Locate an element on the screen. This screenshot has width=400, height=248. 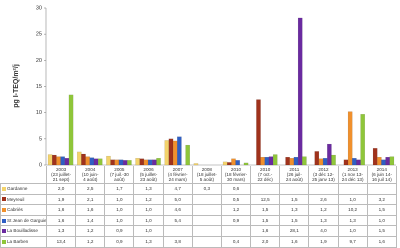
table-value: 1,7 is located at coordinates (119, 189).